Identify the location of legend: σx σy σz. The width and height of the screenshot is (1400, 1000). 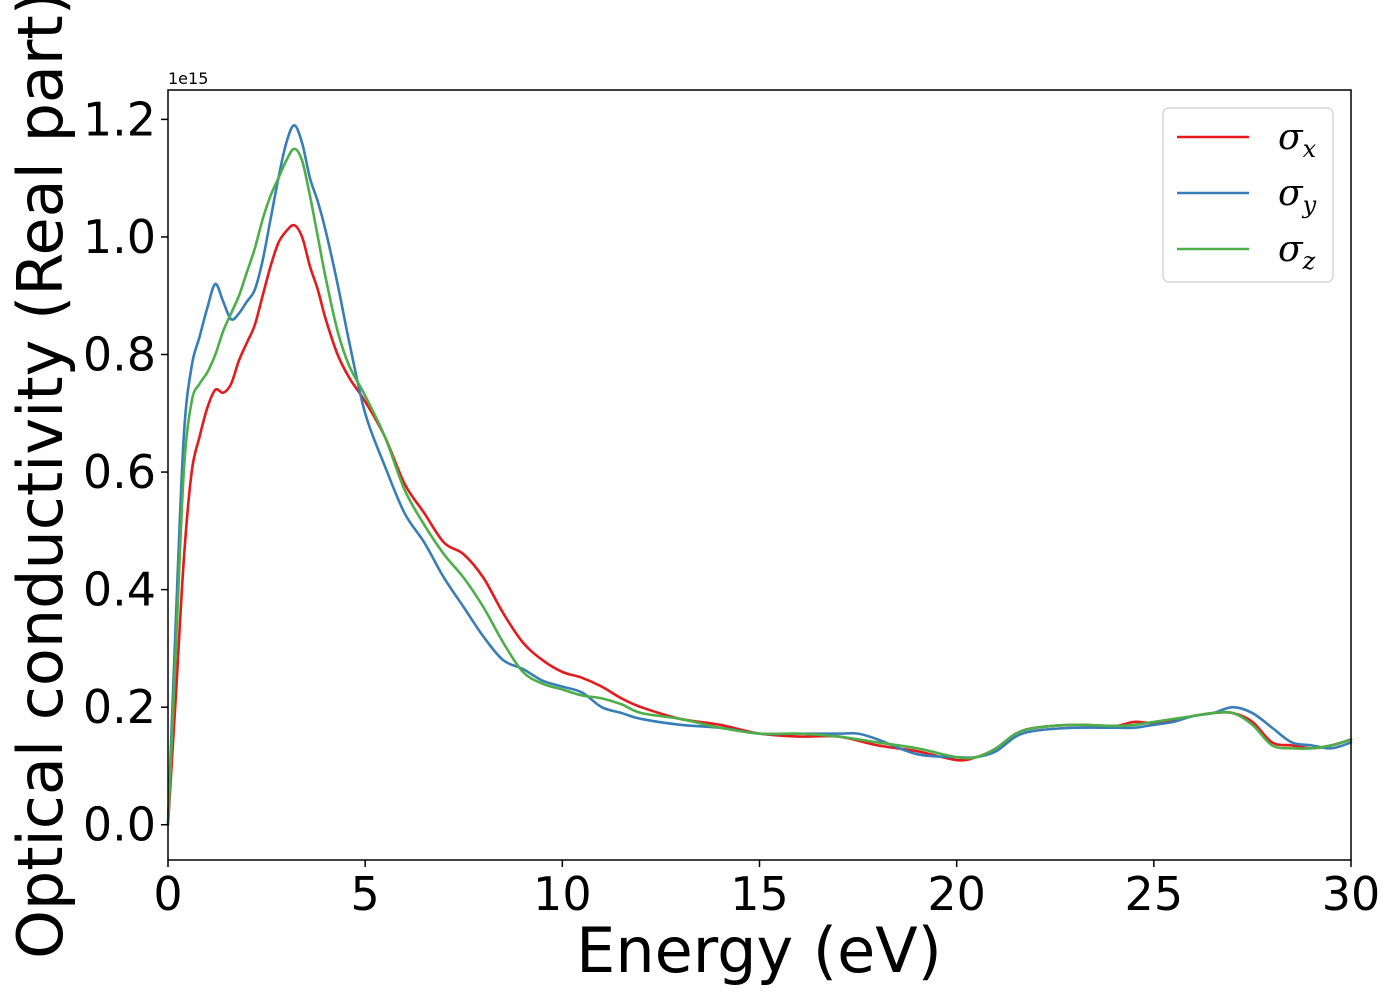
(1248, 195).